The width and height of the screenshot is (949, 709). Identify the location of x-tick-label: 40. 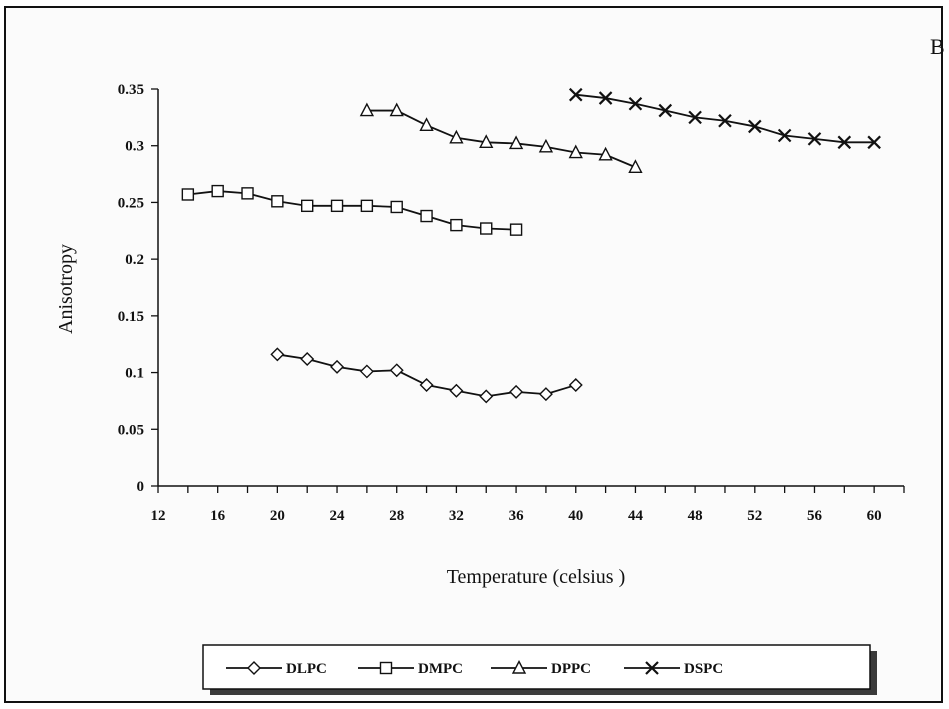
(575, 516).